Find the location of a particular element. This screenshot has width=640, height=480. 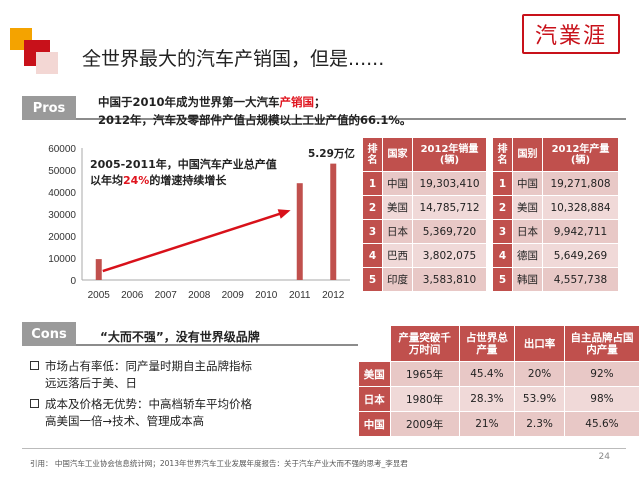

pros-line-1-highlight: 产销国 is located at coordinates (297, 102).